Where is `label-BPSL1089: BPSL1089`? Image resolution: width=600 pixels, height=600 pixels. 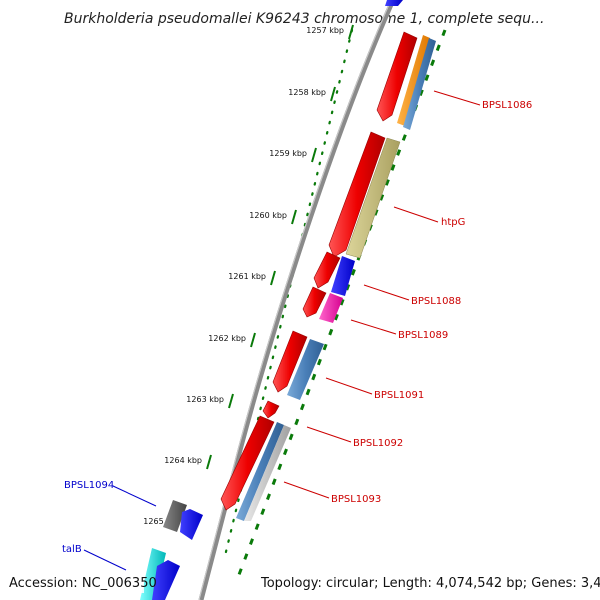 label-BPSL1089: BPSL1089 is located at coordinates (423, 335).